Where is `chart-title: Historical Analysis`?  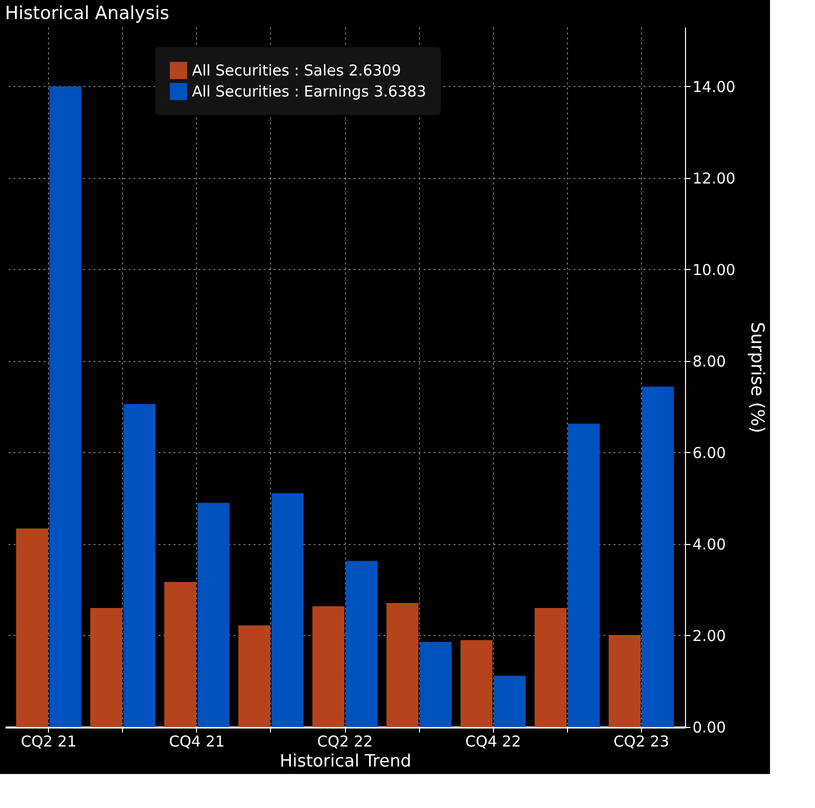
chart-title: Historical Analysis is located at coordinates (87, 13).